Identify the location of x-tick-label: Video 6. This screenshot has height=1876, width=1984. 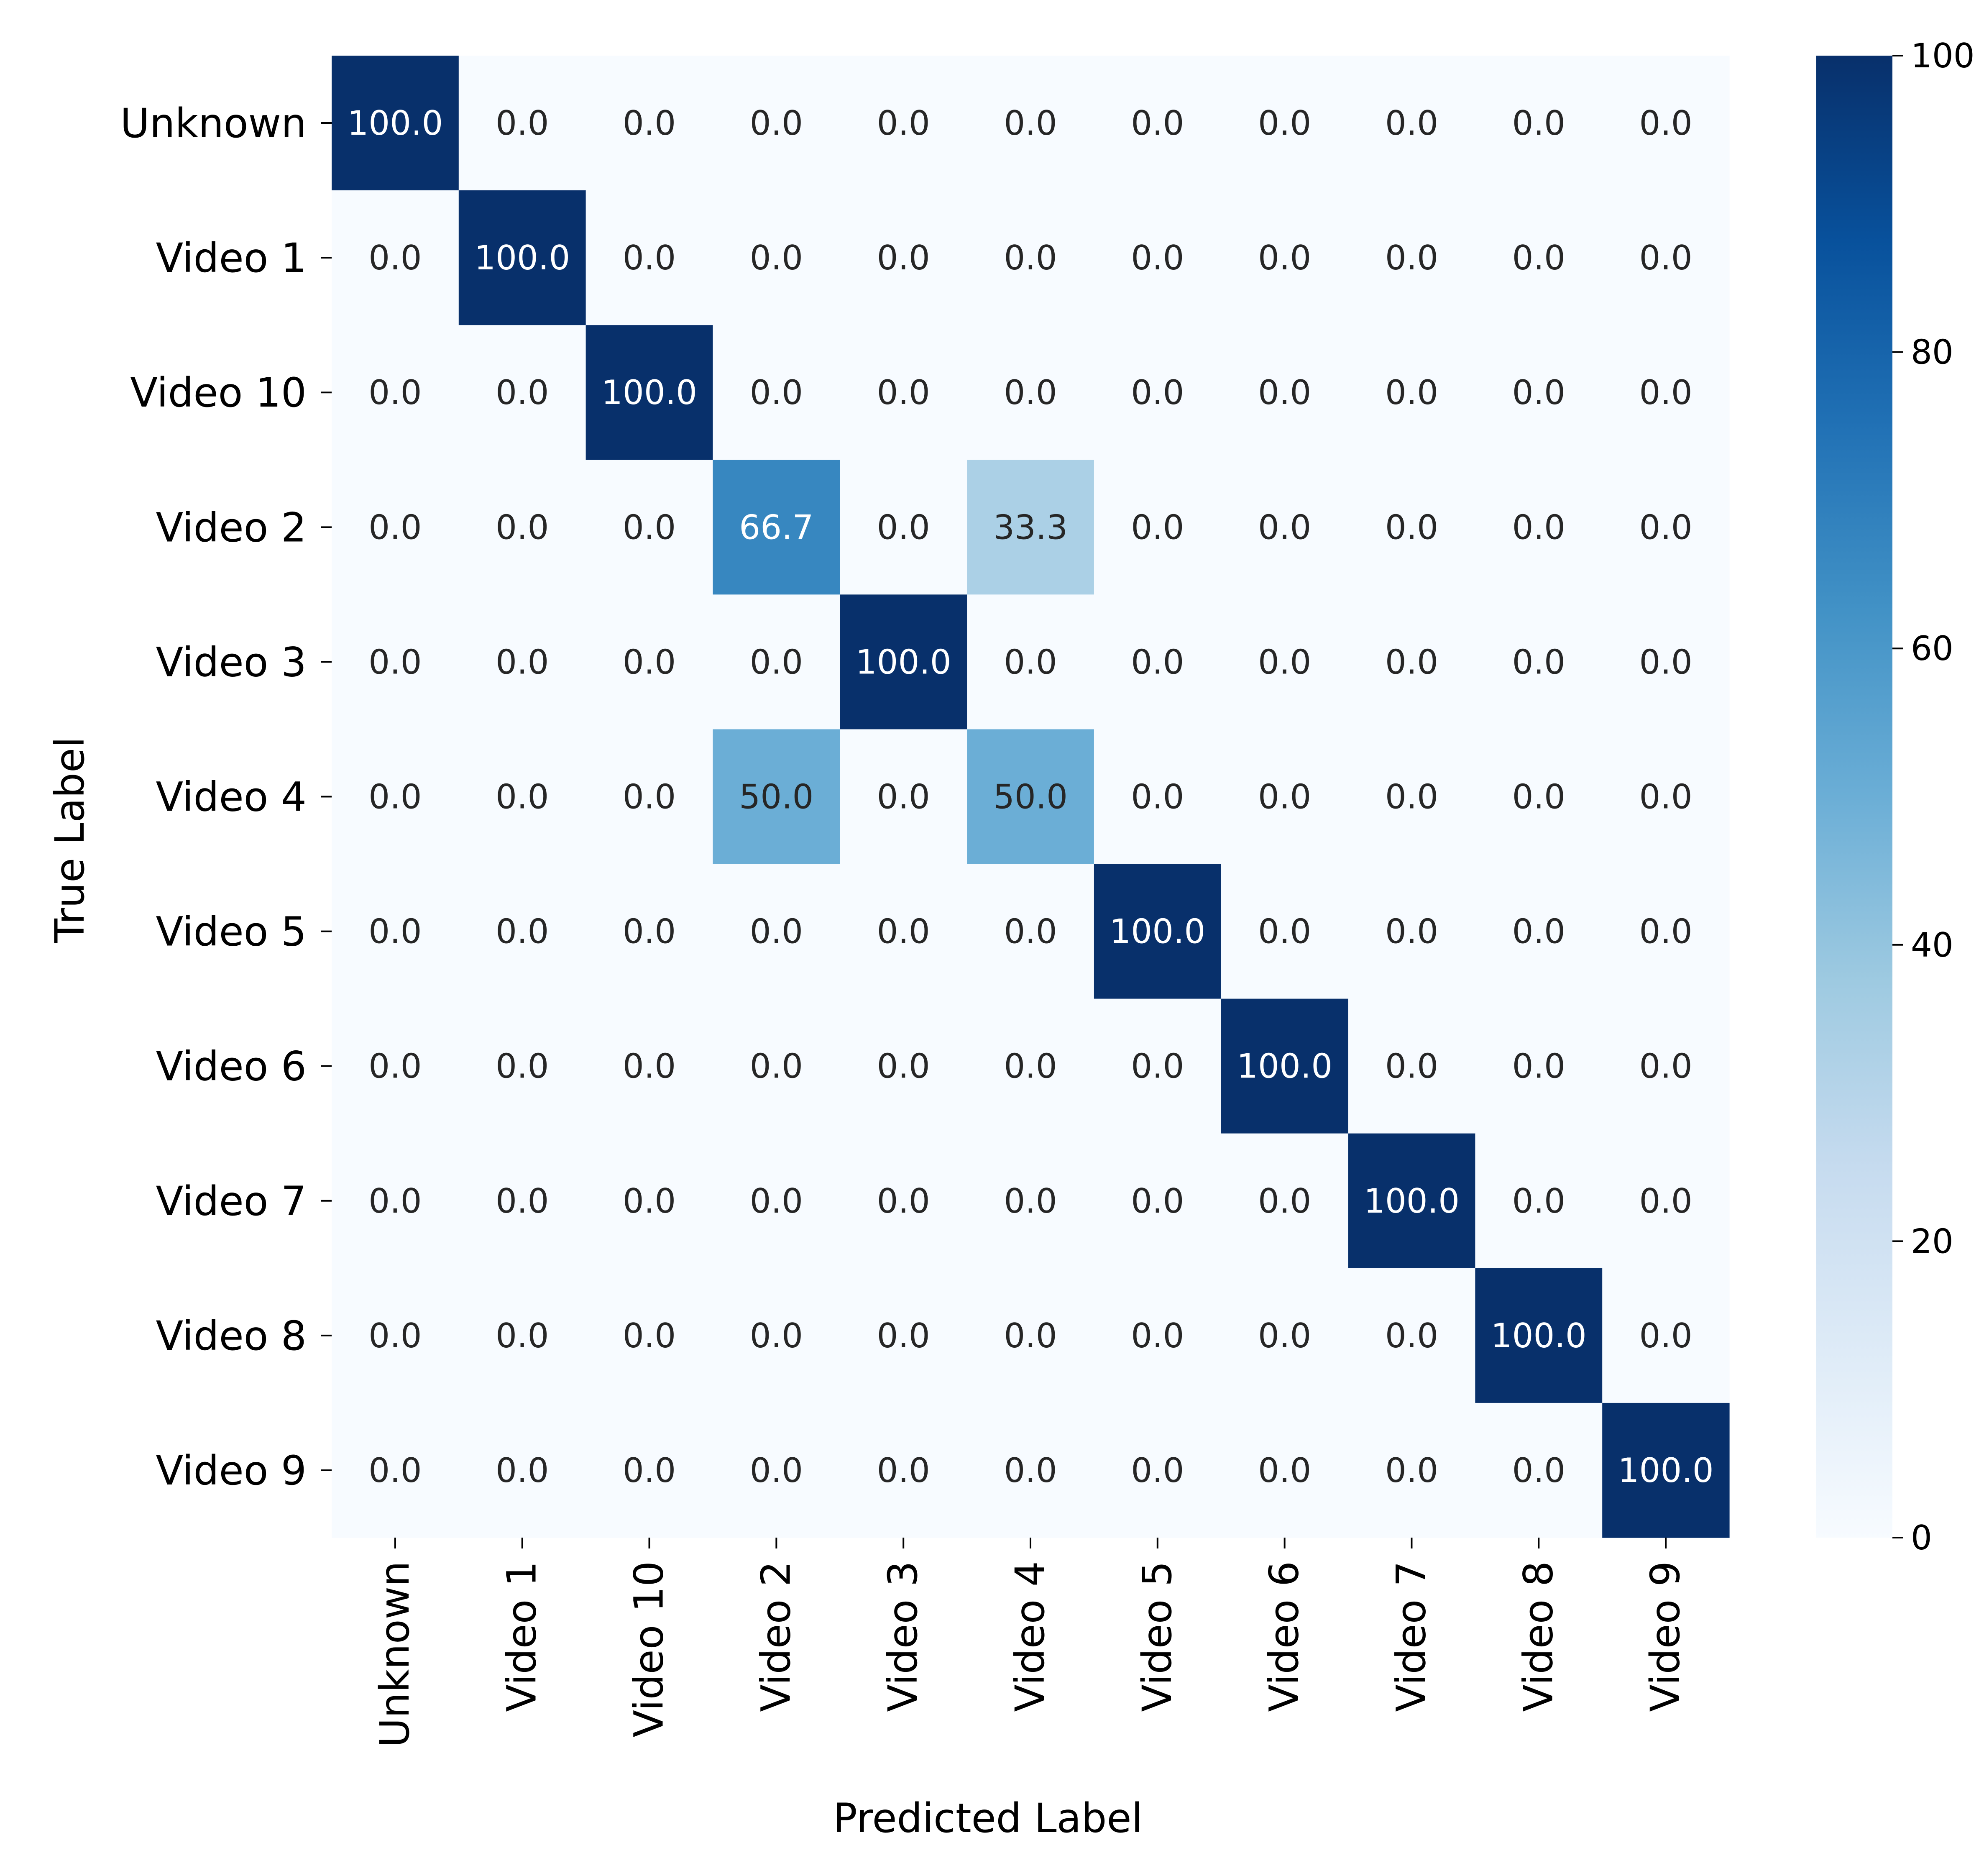
(1284, 1637).